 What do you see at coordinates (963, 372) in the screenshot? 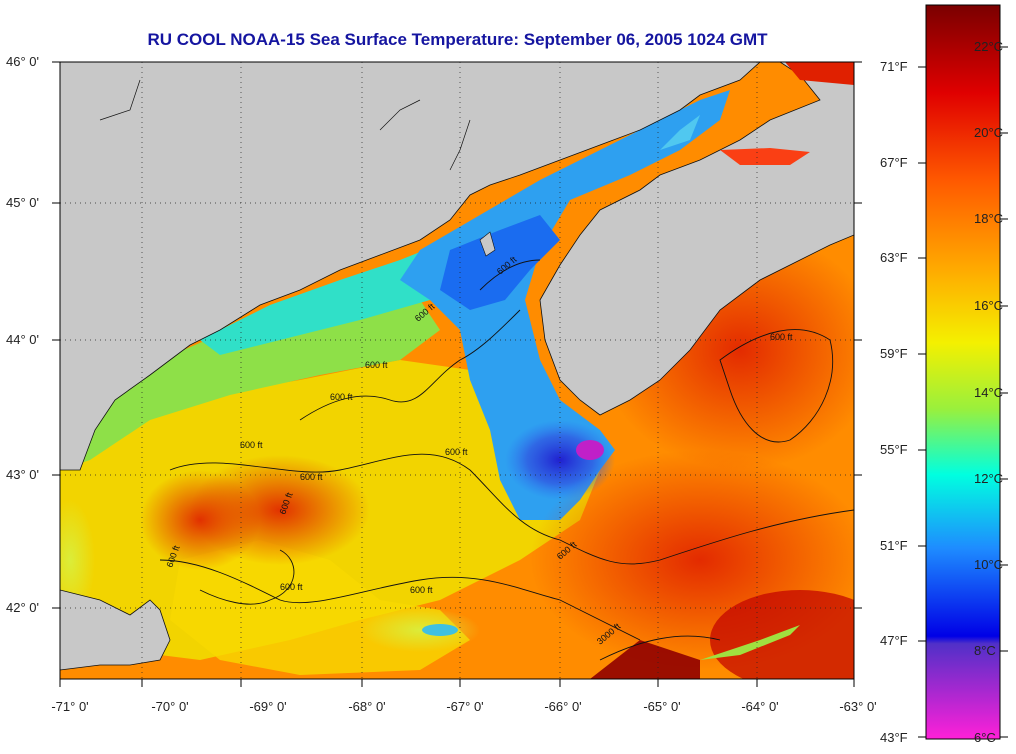
I see `temperature-colorbar` at bounding box center [963, 372].